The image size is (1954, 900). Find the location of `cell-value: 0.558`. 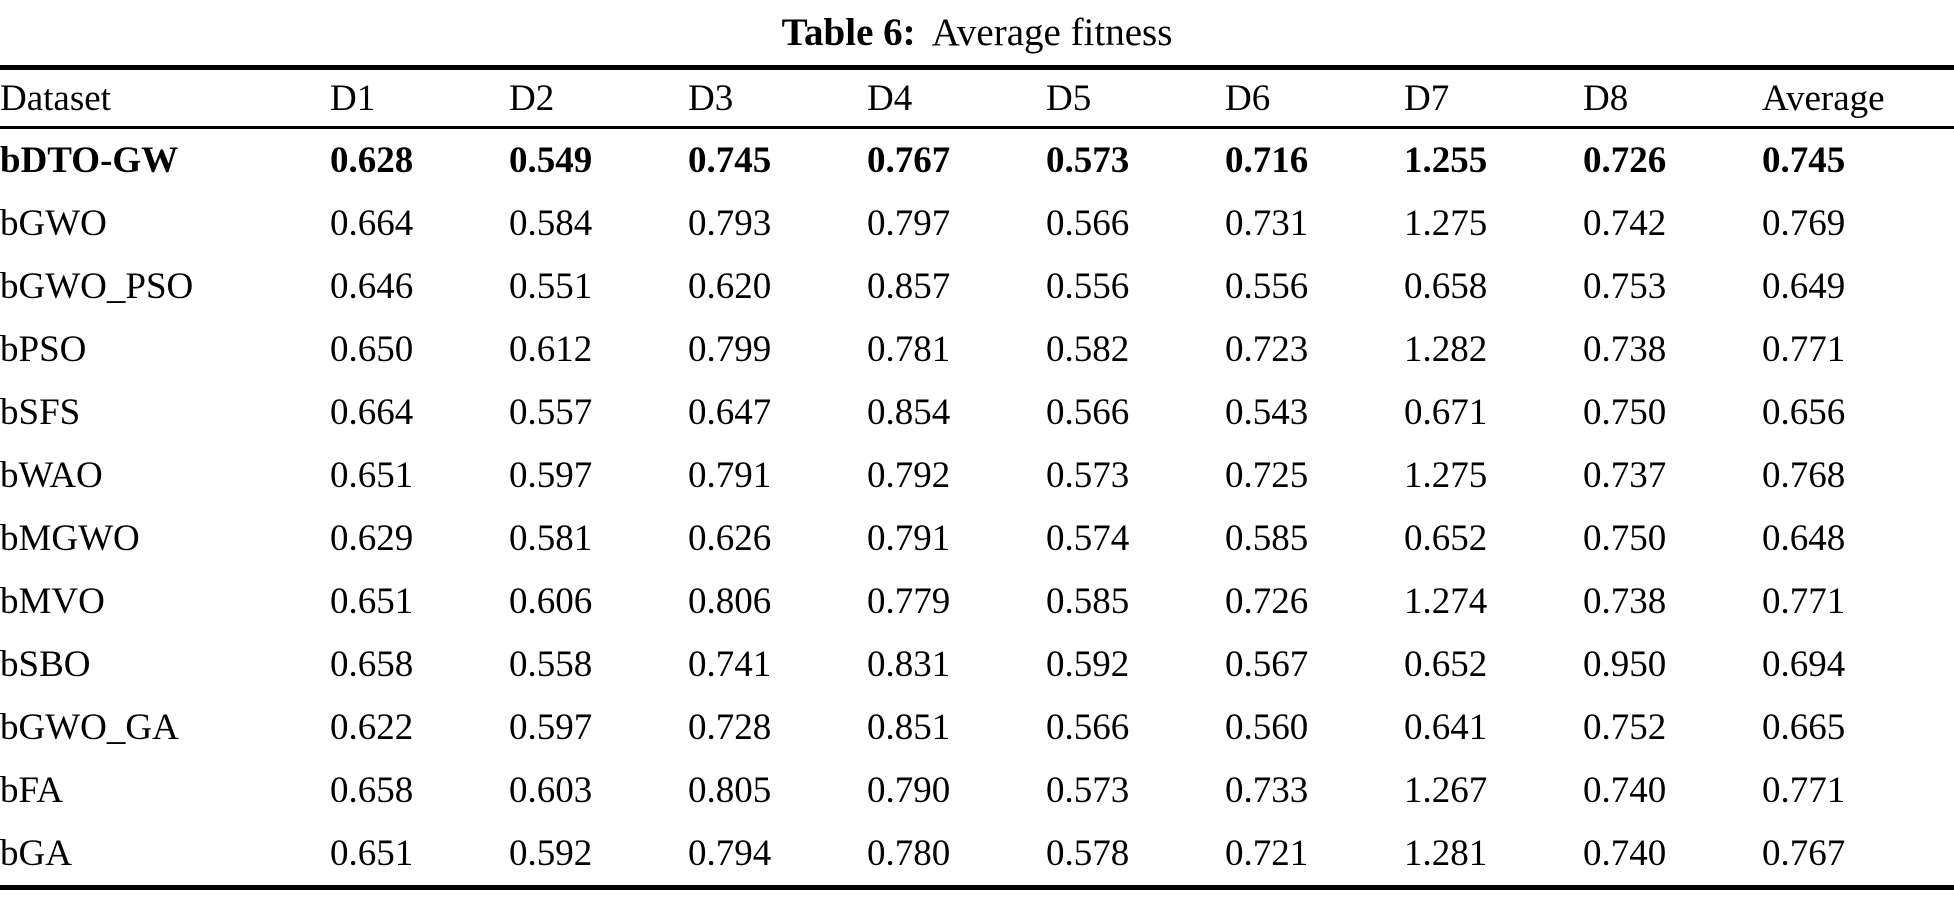

cell-value: 0.558 is located at coordinates (551, 664).